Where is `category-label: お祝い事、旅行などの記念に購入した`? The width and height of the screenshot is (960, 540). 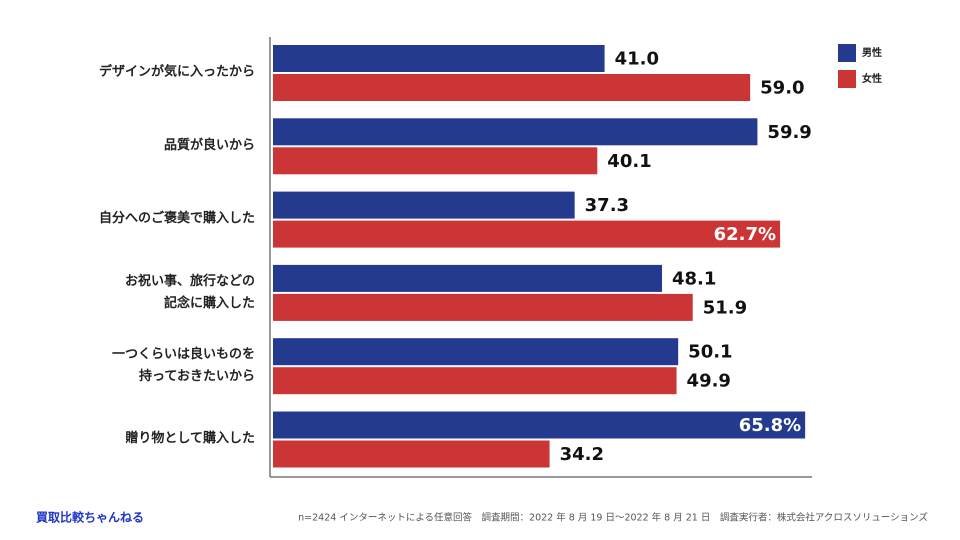
category-label: お祝い事、旅行などの記念に購入した is located at coordinates (190, 291).